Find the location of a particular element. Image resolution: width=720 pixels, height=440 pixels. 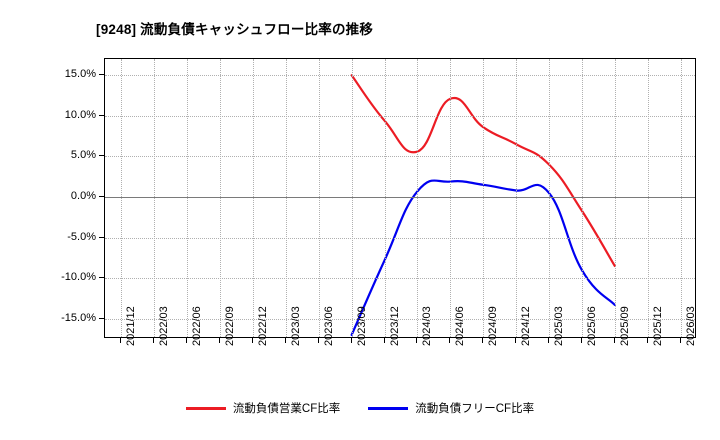

legend-label-free-cf: 流動負債フリーCF比率 is located at coordinates (475, 409).